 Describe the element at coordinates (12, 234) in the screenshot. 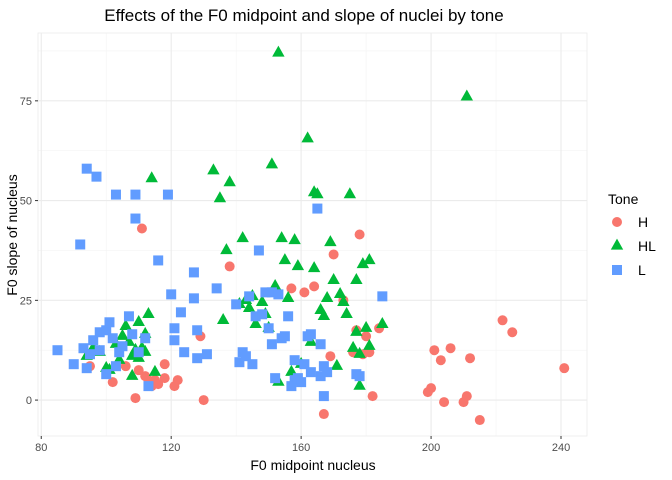

I see `y-axis-title: F0 slope of nucleus` at that location.